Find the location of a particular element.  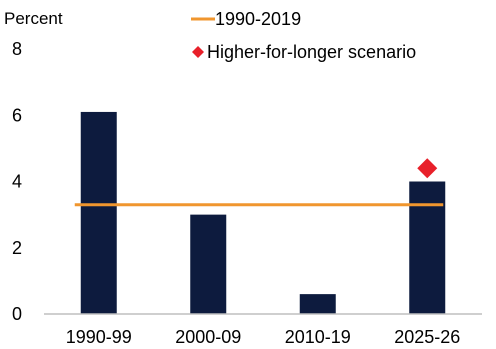

x-axis-ticks: 1990-99 2000-09 2010-19 2025-26 is located at coordinates (263, 337).